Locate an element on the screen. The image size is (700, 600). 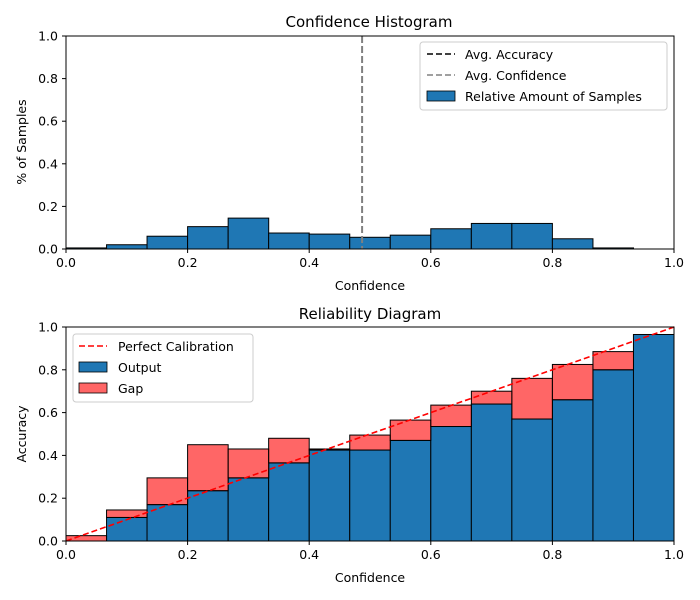
reliability-xlabel: Confidence is located at coordinates (370, 577).